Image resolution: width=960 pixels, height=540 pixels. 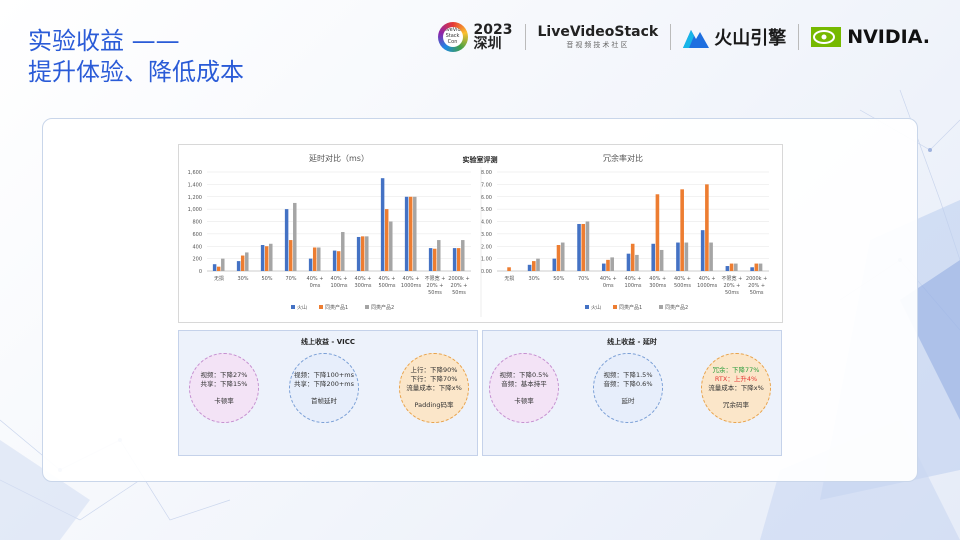 What do you see at coordinates (136, 72) in the screenshot?
I see `slide-title-line2: 提升体验、降低成本` at bounding box center [136, 72].